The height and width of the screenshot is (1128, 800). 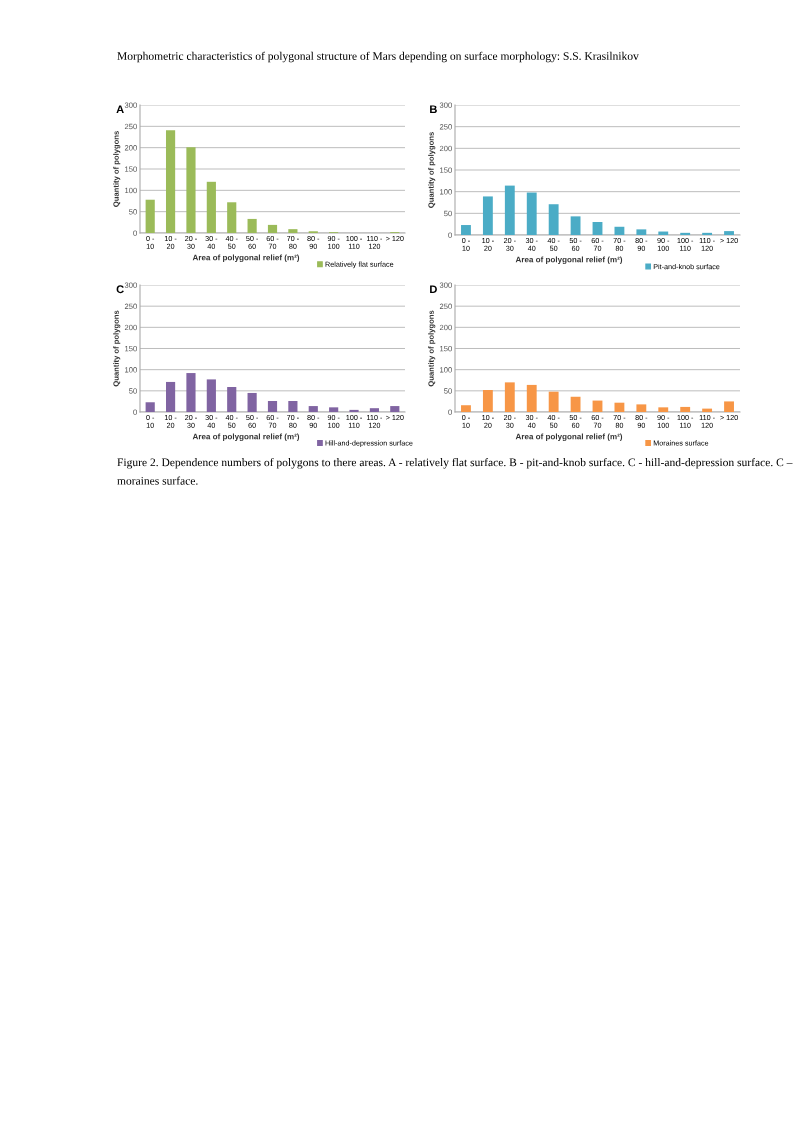 I want to click on caption: Figure 2. Dependence numbers of polygons to there areas. A - relatively flat surface. B - pit-and-knob surface. C - hill-and-depression surface. C – moraines surface., so click(x=455, y=471).